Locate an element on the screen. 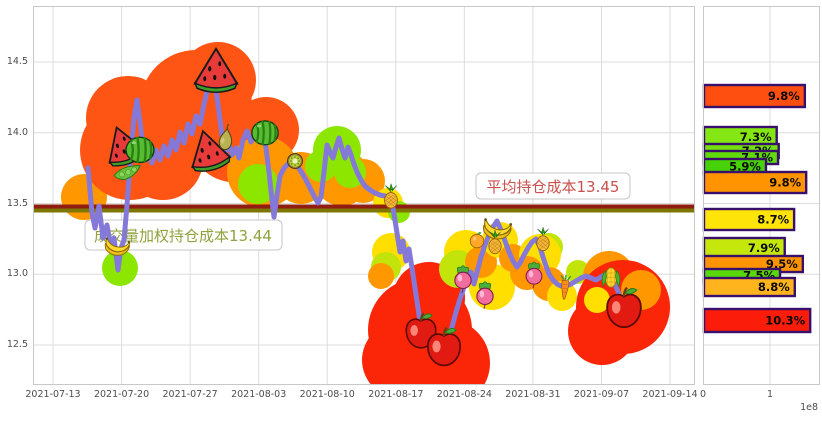  vwap-cost-annotation: 成交量加权持仓成本13.44 is located at coordinates (183, 235).